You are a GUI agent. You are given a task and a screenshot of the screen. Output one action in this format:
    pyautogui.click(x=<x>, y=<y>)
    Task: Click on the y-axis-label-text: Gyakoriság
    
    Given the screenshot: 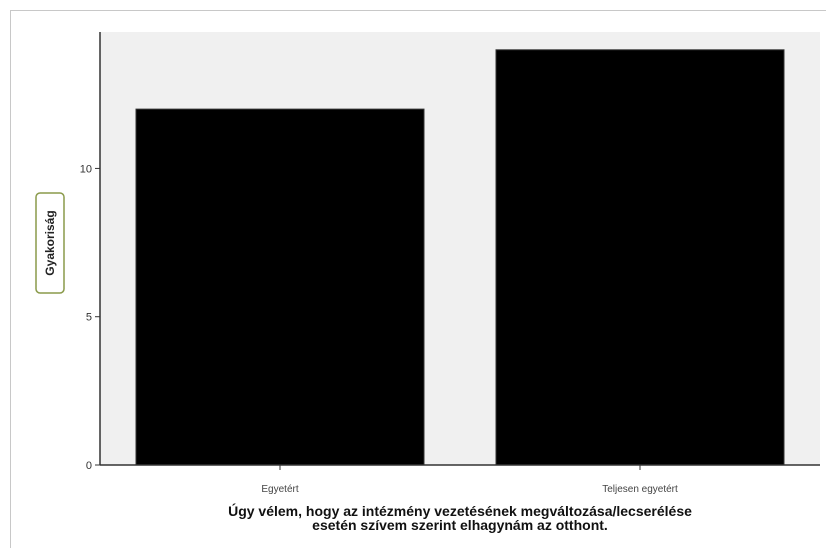 What is the action you would take?
    pyautogui.click(x=50, y=242)
    